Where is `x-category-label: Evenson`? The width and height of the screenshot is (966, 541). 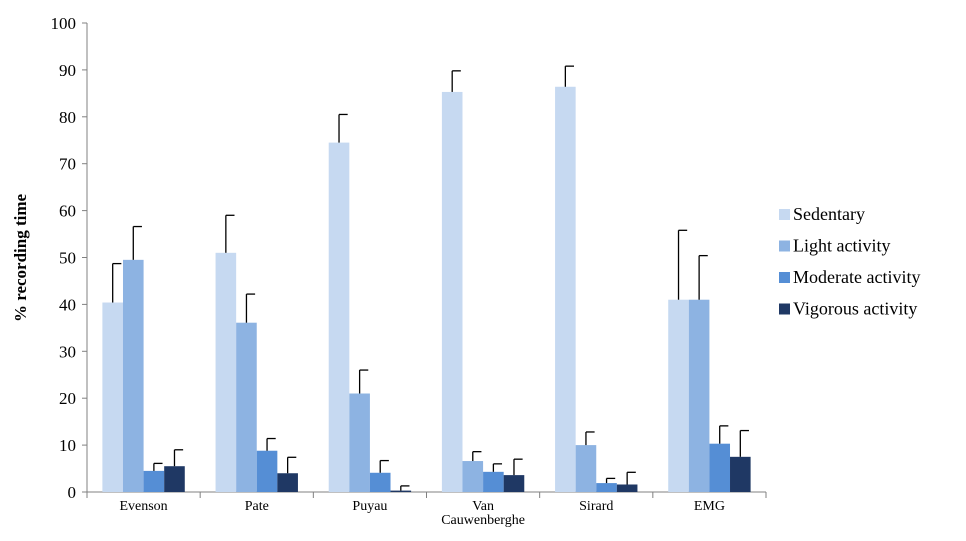
x-category-label: Evenson is located at coordinates (143, 506).